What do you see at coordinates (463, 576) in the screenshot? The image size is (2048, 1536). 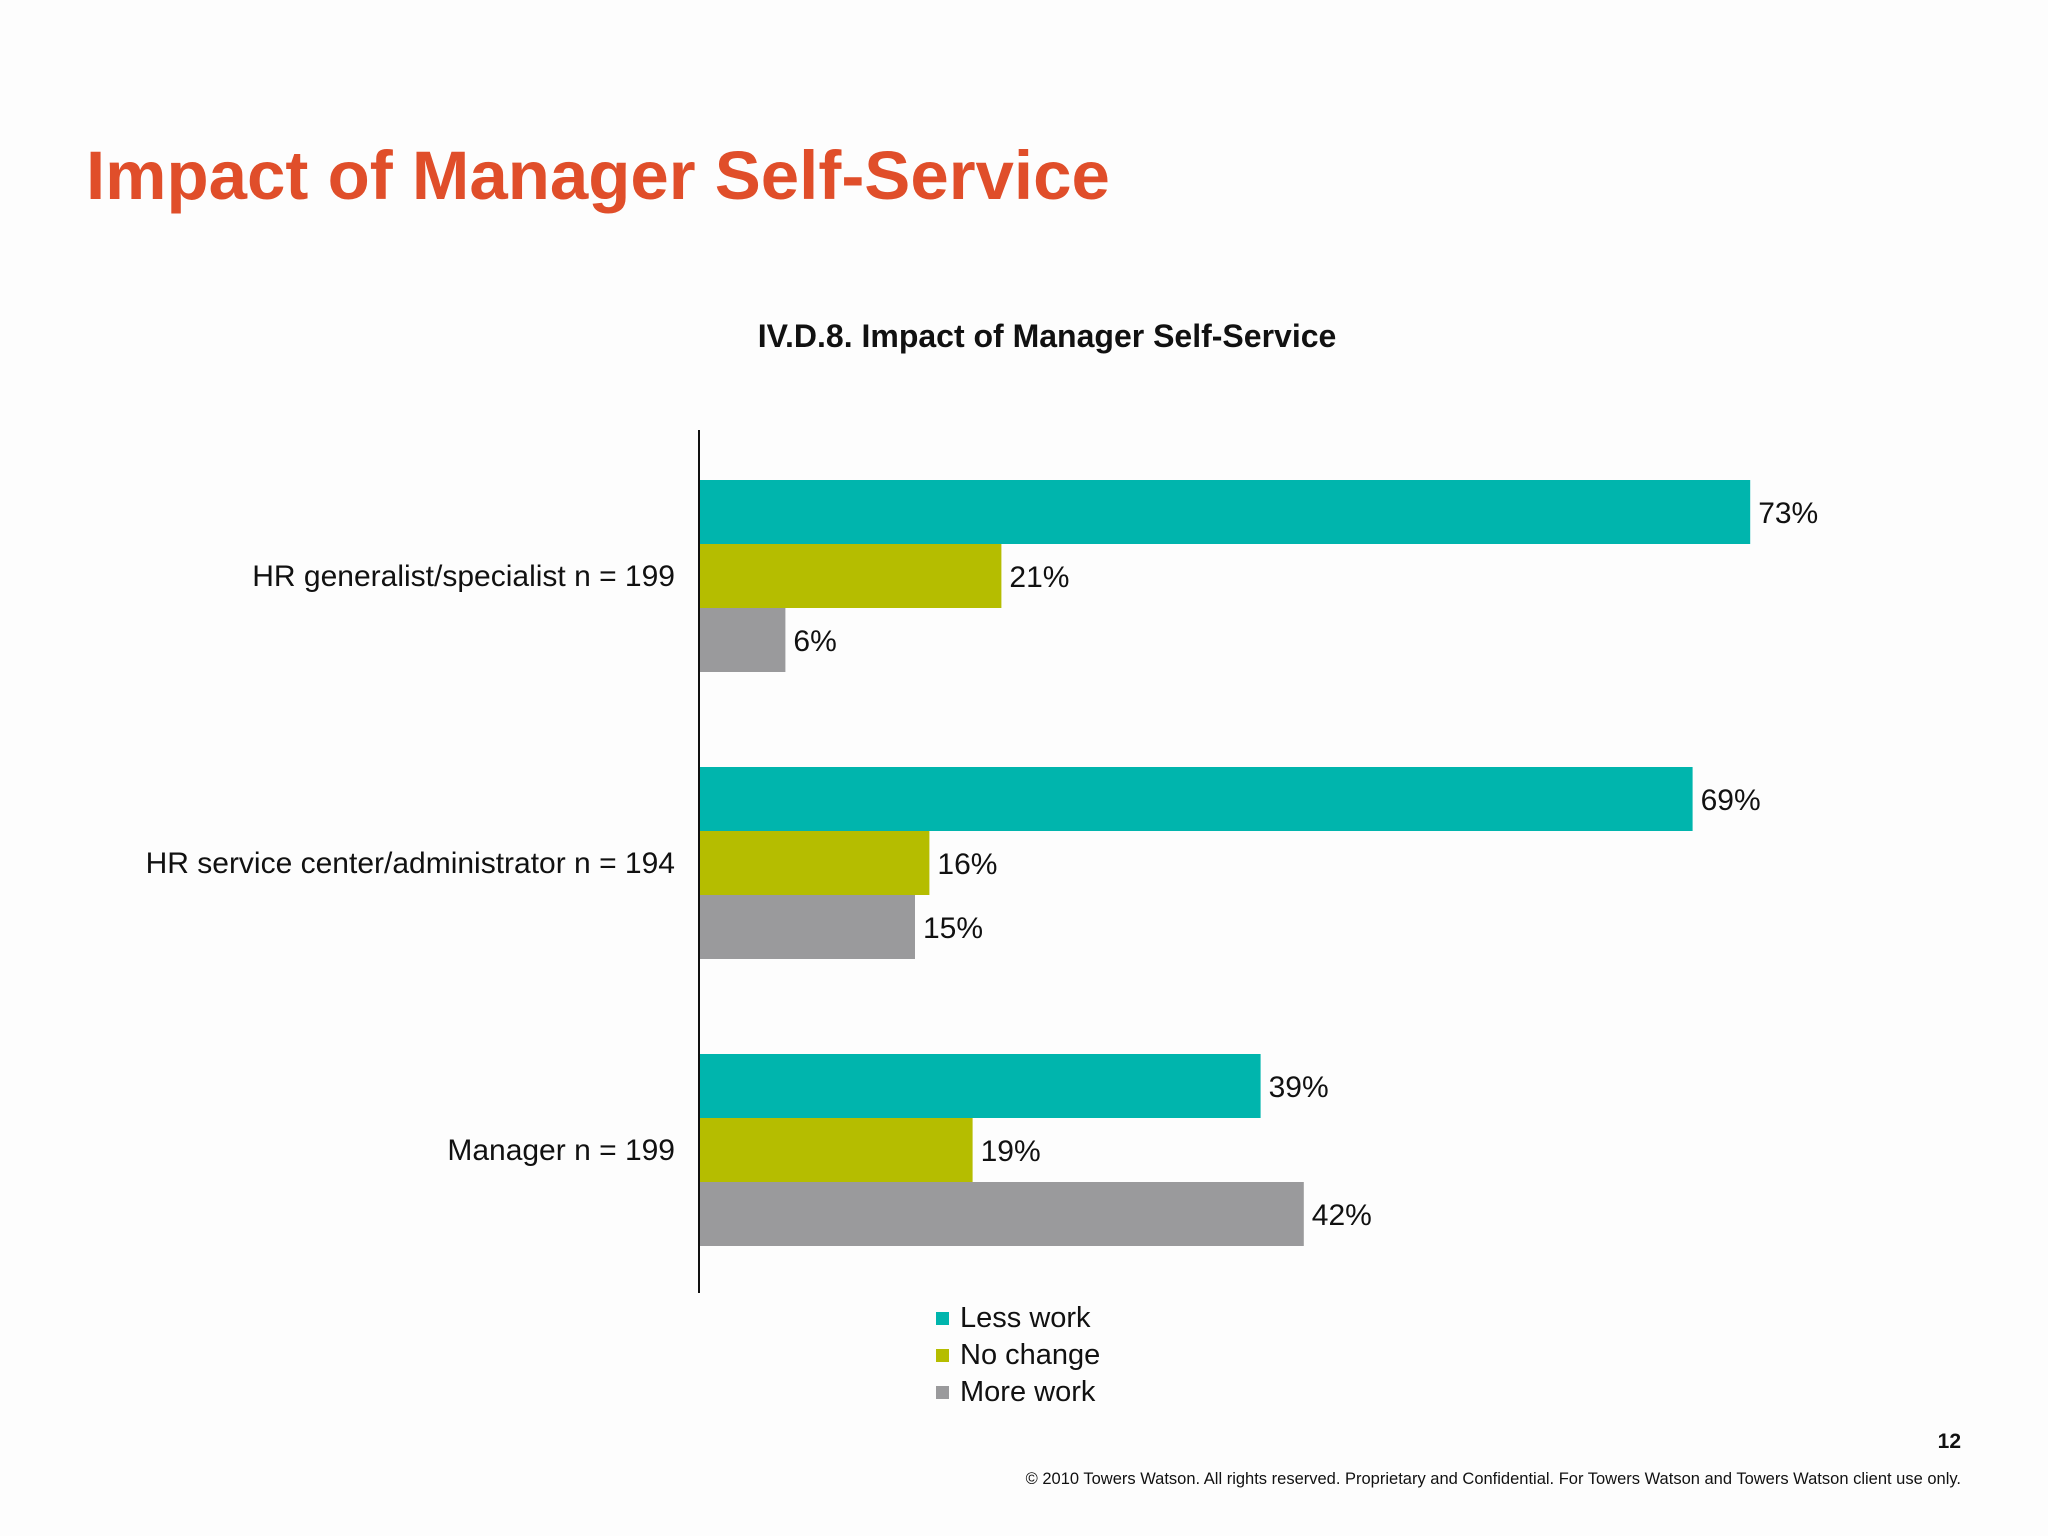 I see `category-label: HR generalist/specialist n = 199` at bounding box center [463, 576].